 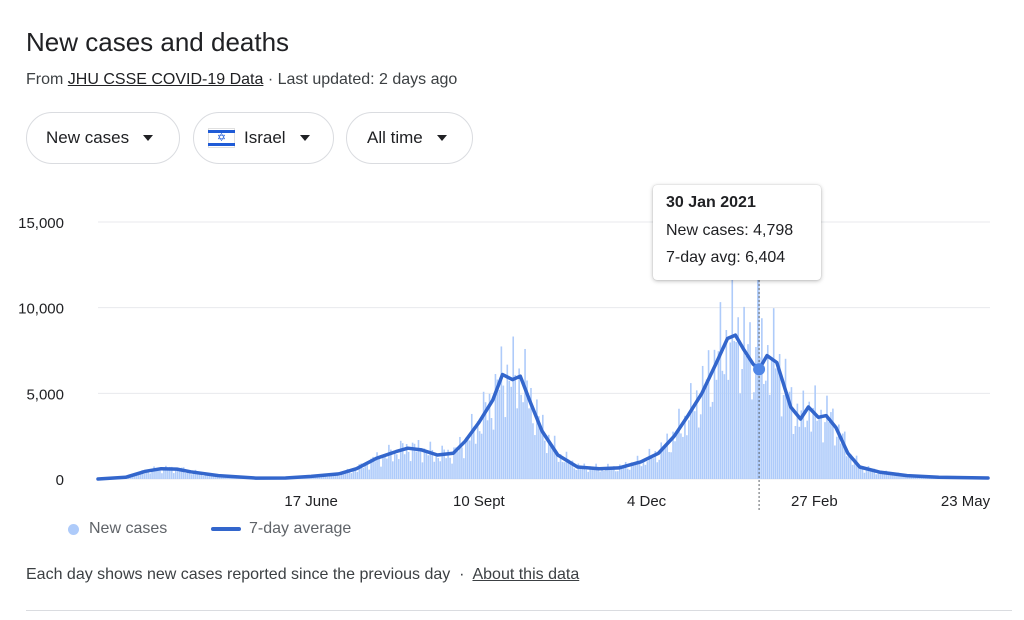 What do you see at coordinates (45, 79) in the screenshot?
I see `source-prefix: From` at bounding box center [45, 79].